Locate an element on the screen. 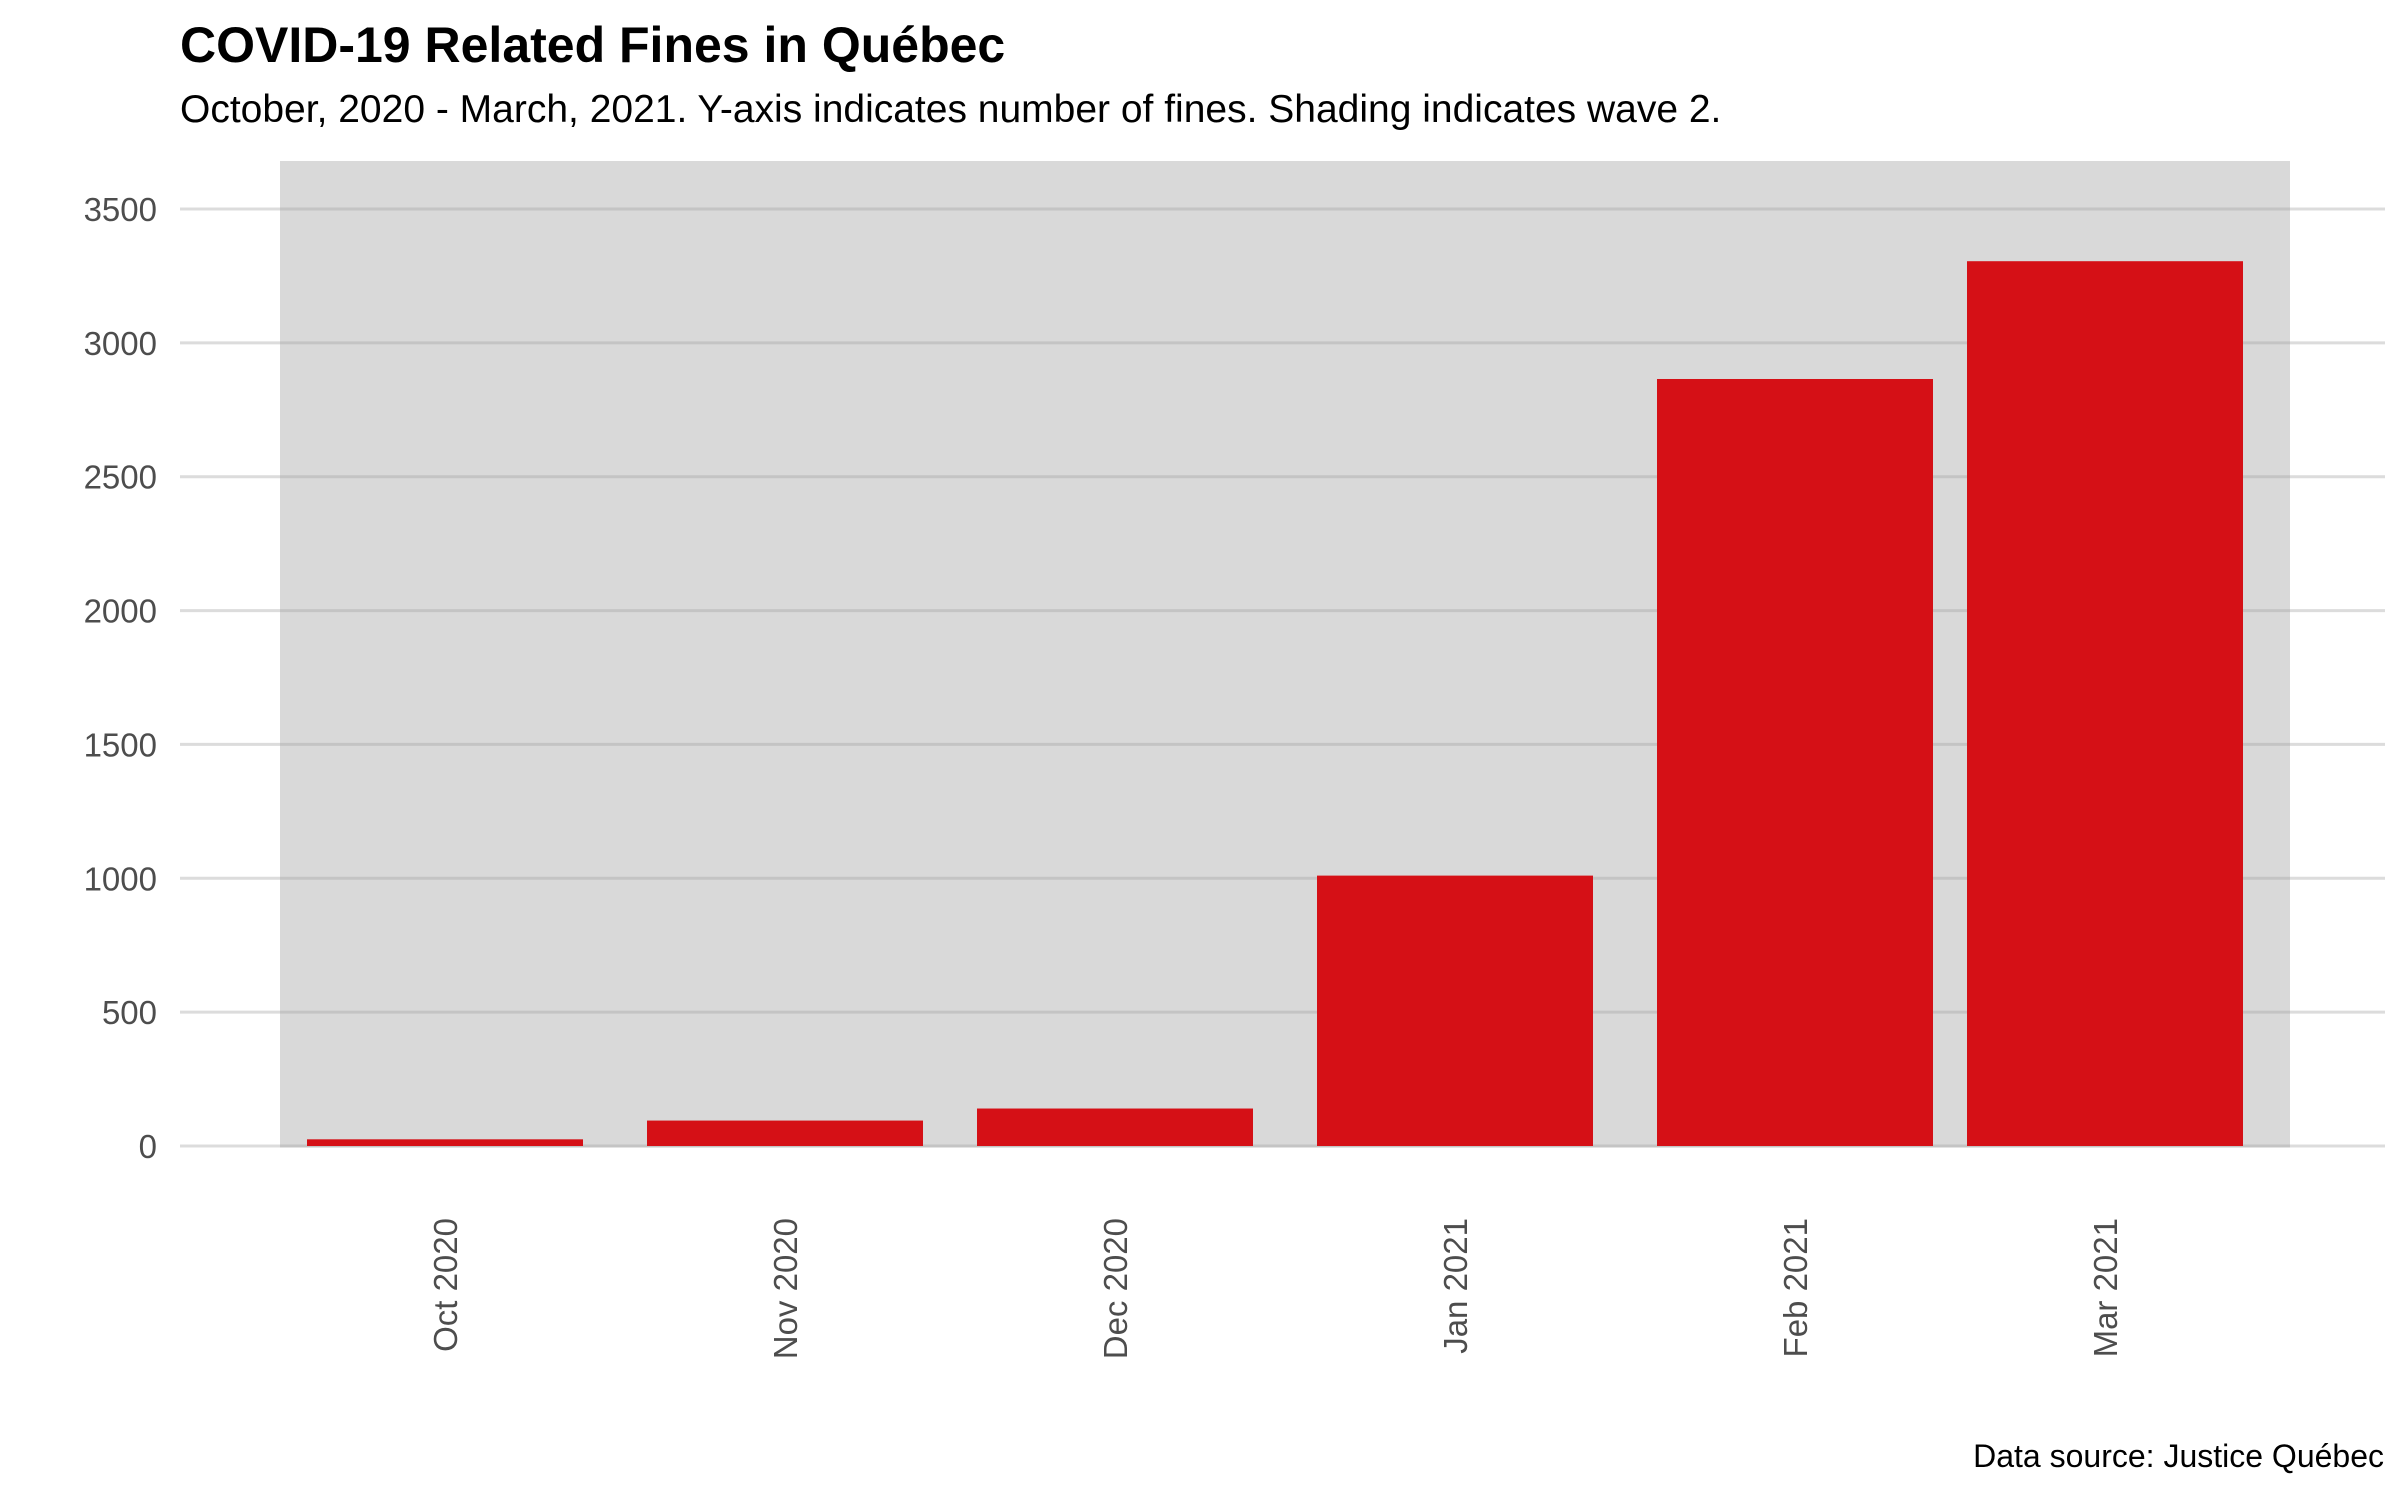  y-tick-label: 3000 is located at coordinates (120, 343).